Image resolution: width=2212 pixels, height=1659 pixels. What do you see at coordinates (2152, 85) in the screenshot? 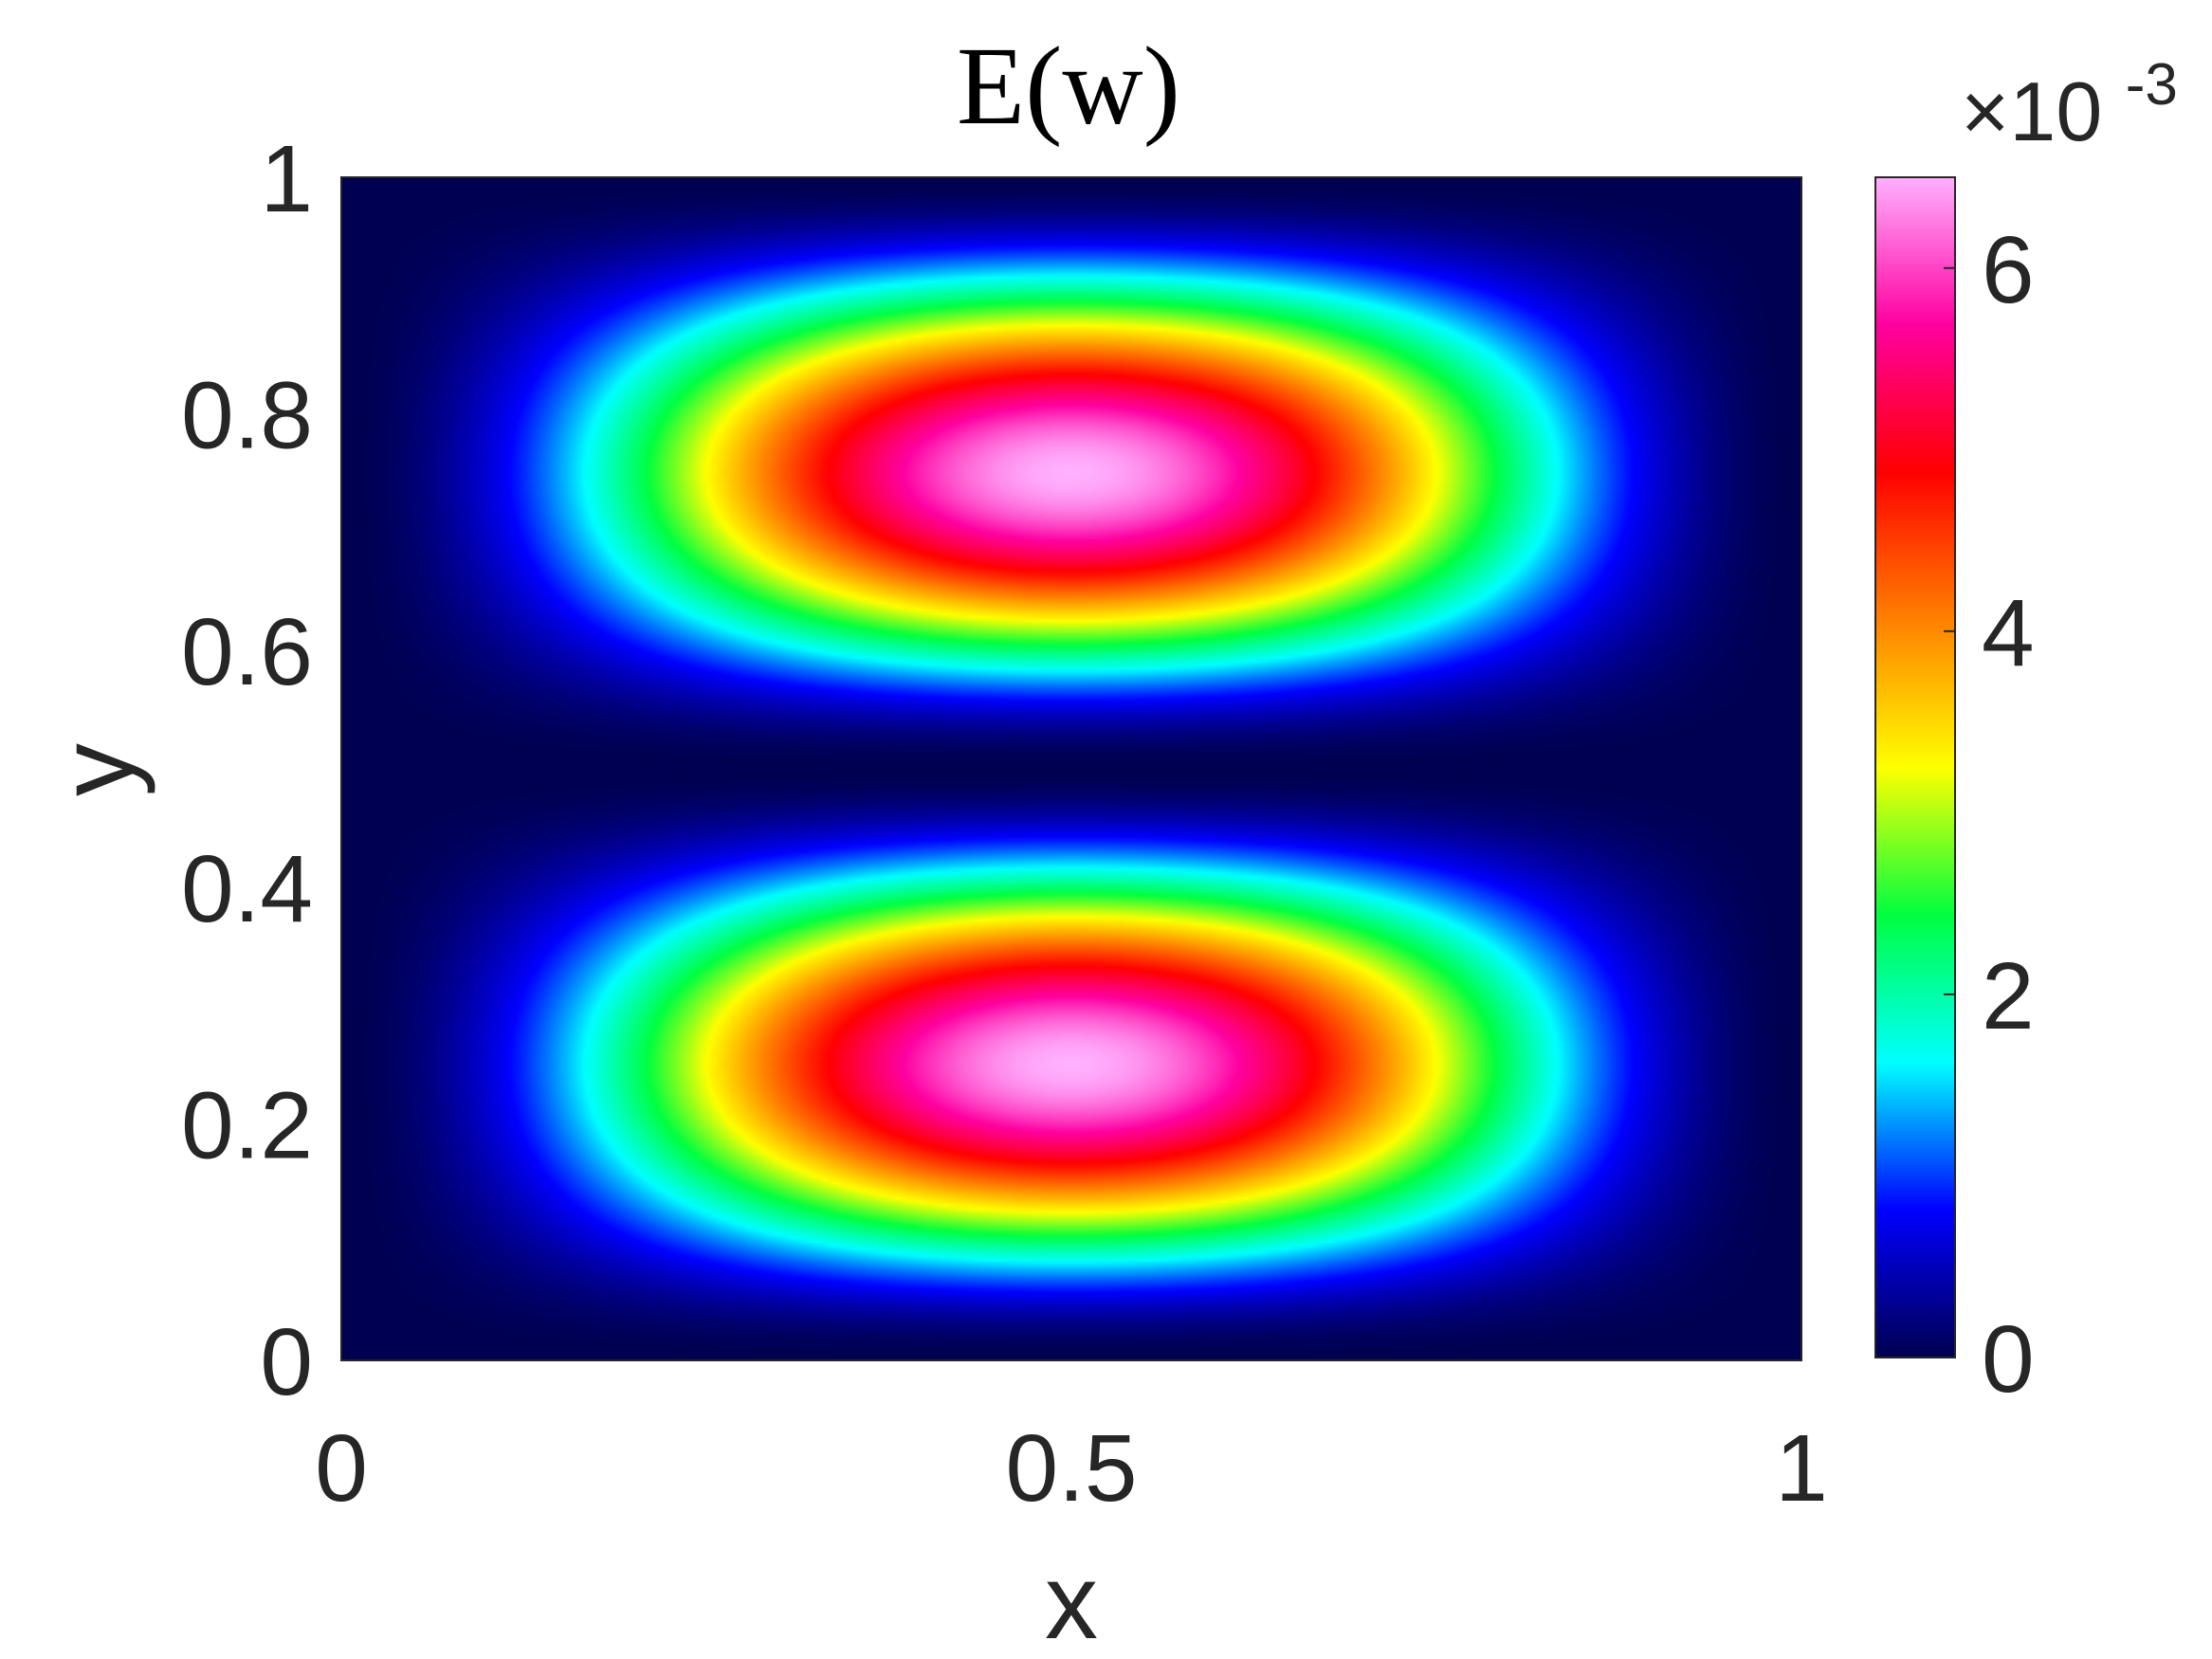
I see `colorbar-exponent: -3` at bounding box center [2152, 85].